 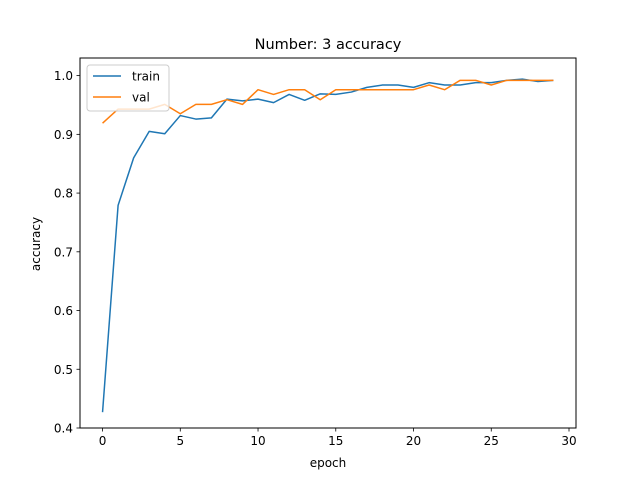 What do you see at coordinates (63, 429) in the screenshot?
I see `y-tick-label: 0.4` at bounding box center [63, 429].